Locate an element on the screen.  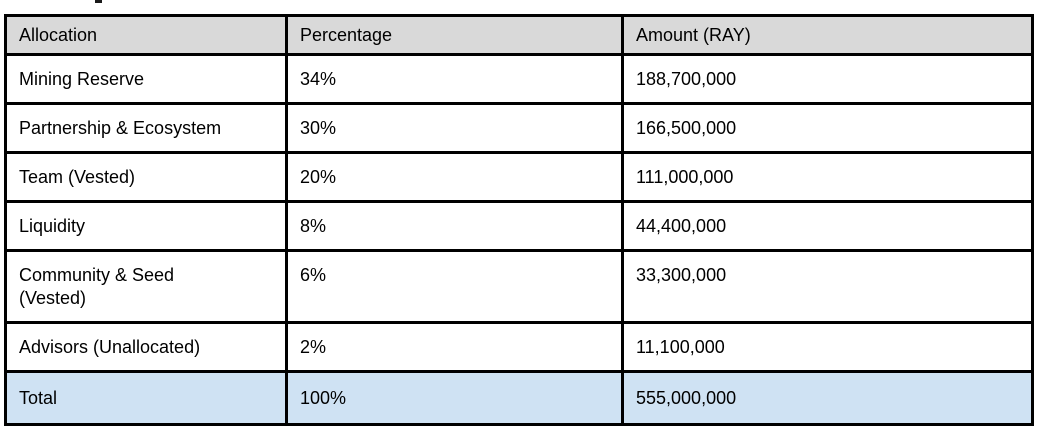
cell-allocation: Community & Seed (Vested) is located at coordinates (146, 286).